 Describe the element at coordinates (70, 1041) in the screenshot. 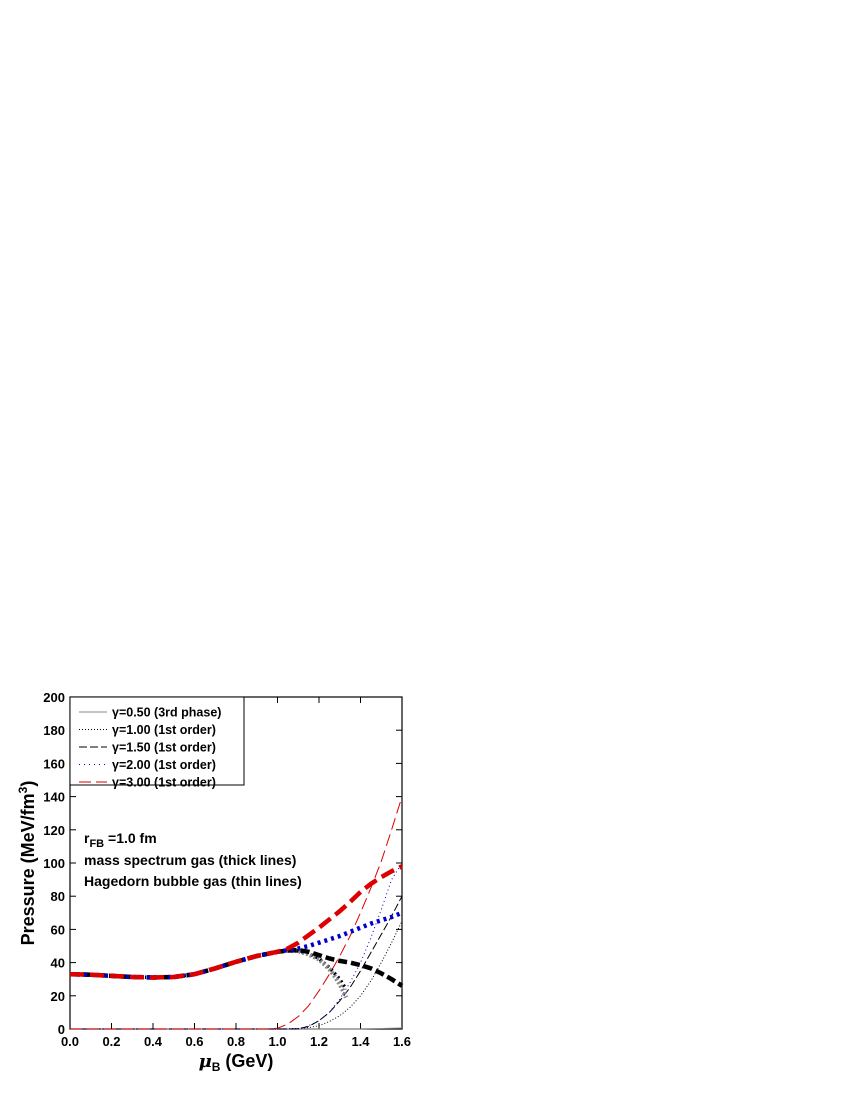

I see `x-tick-label: 0.0` at that location.